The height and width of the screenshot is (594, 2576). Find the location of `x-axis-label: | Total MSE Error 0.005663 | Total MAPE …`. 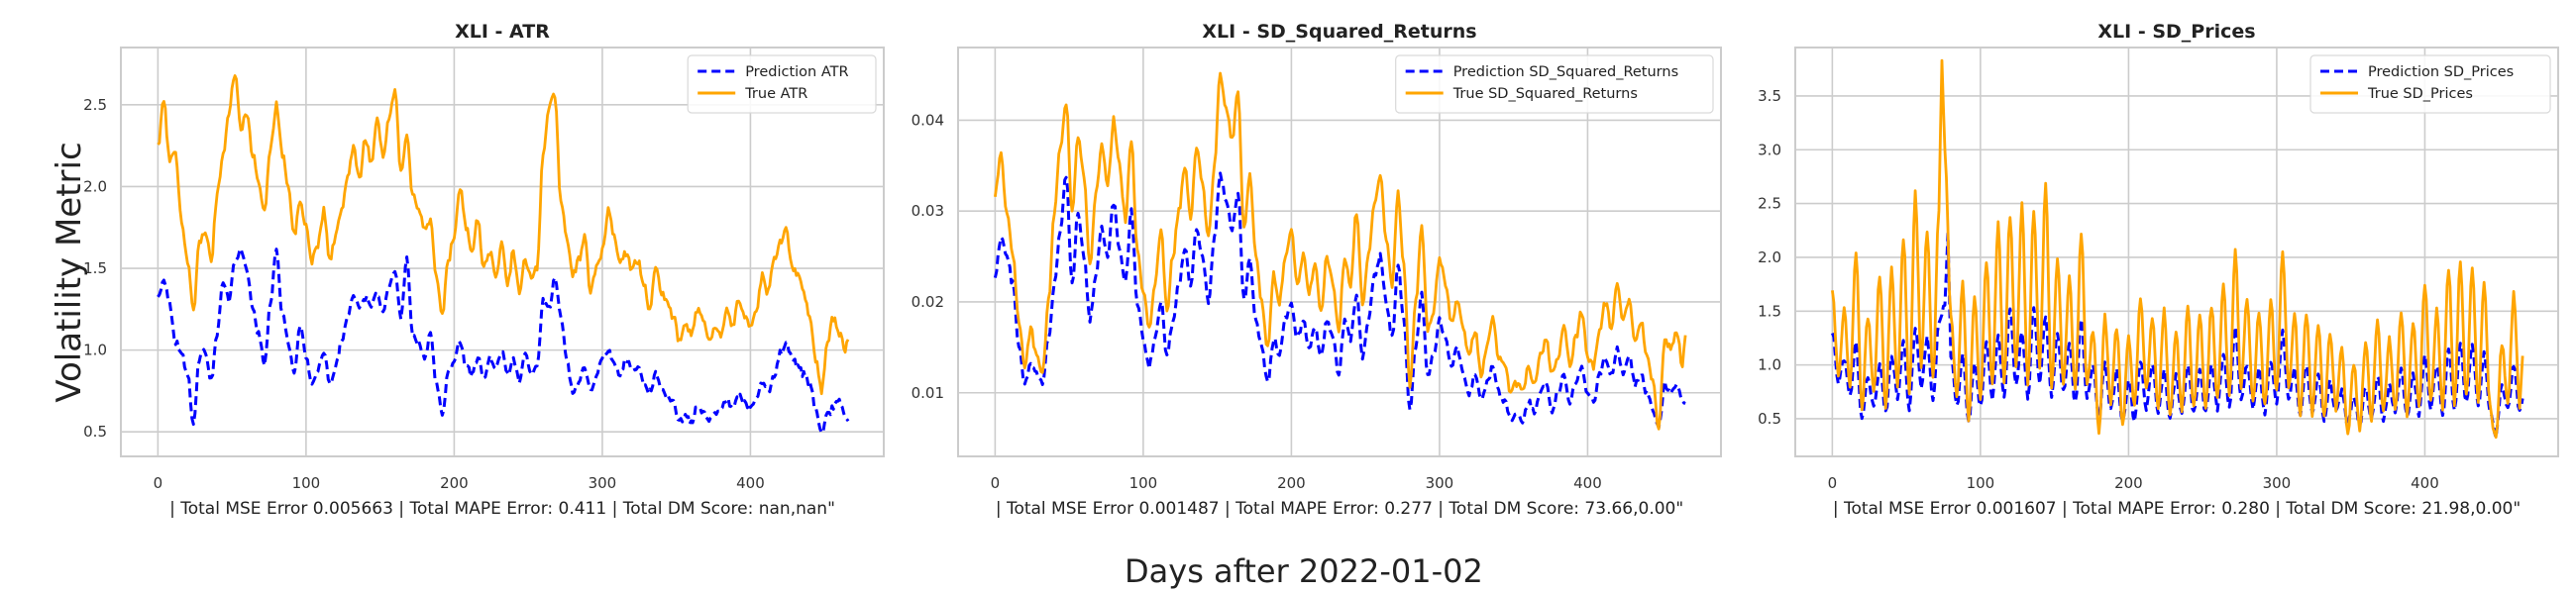

x-axis-label: | Total MSE Error 0.005663 | Total MAPE … is located at coordinates (502, 509).